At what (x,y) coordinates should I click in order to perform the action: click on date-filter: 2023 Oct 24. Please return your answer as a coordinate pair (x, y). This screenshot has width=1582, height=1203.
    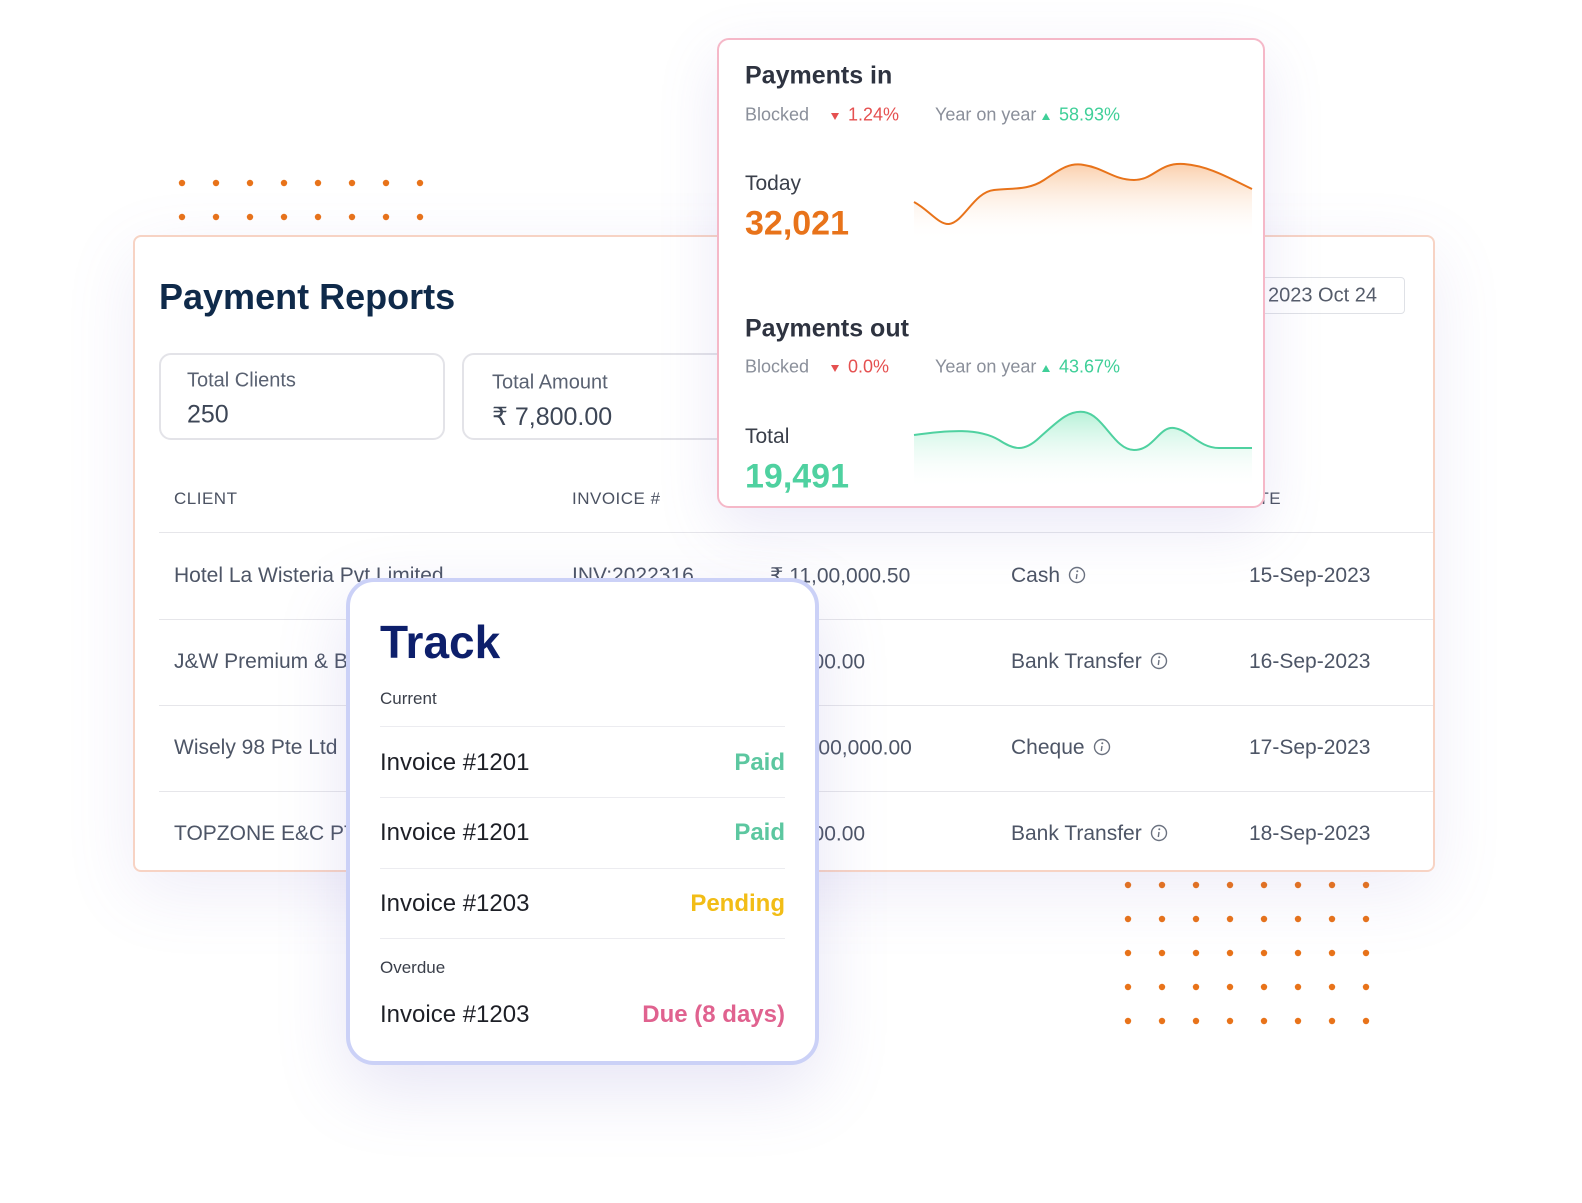
    Looking at the image, I should click on (1325, 295).